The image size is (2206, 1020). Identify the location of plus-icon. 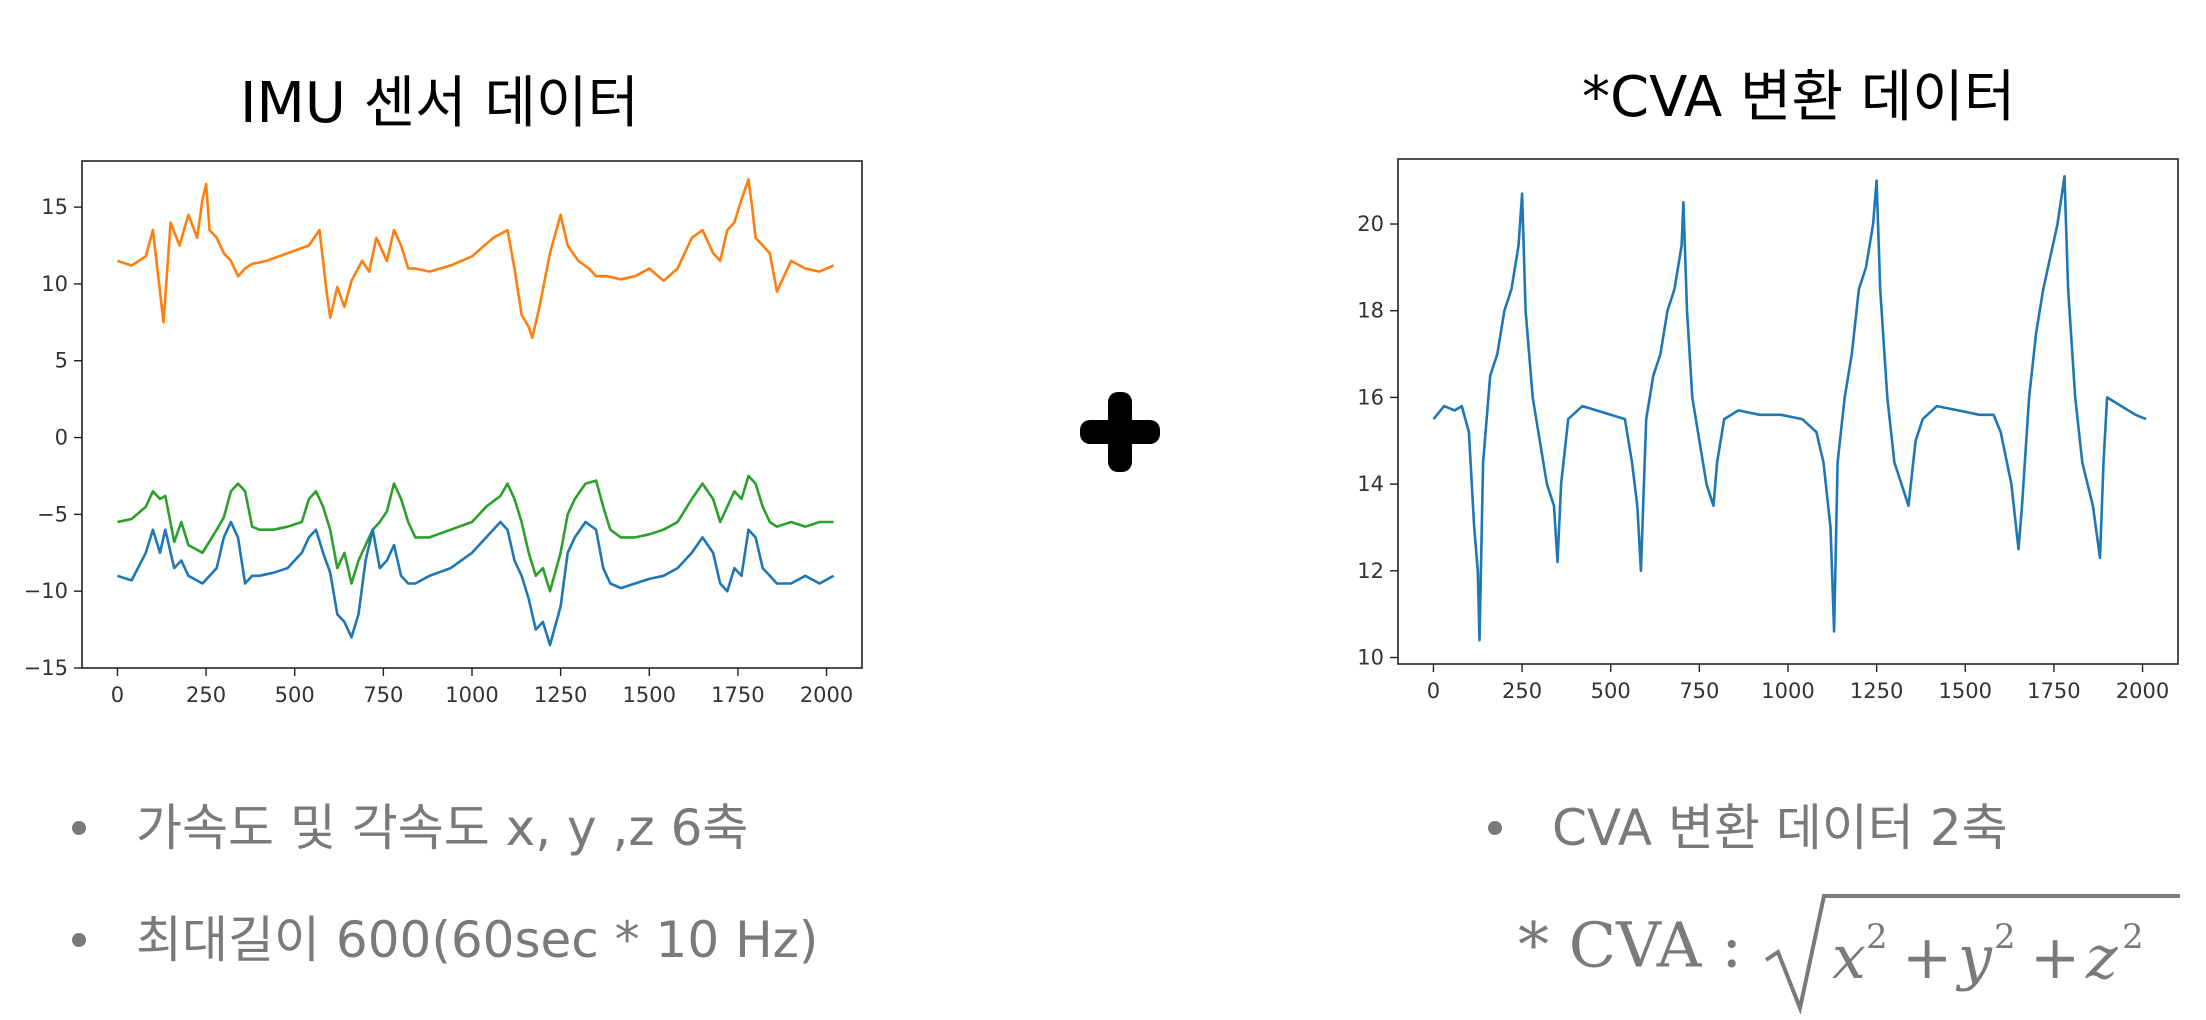
(1120, 432).